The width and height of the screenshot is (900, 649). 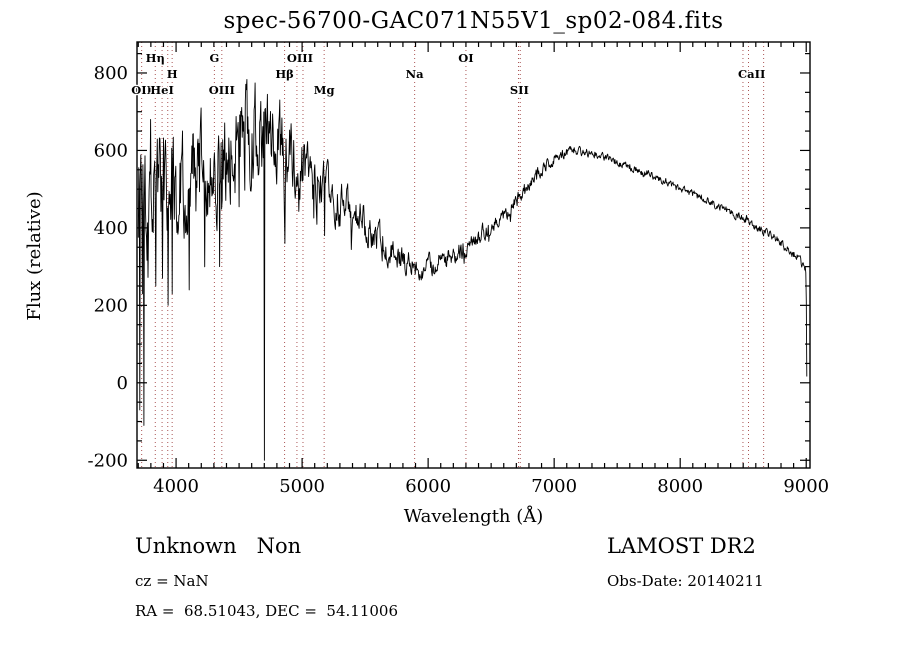 What do you see at coordinates (111, 73) in the screenshot?
I see `svg-text: 800` at bounding box center [111, 73].